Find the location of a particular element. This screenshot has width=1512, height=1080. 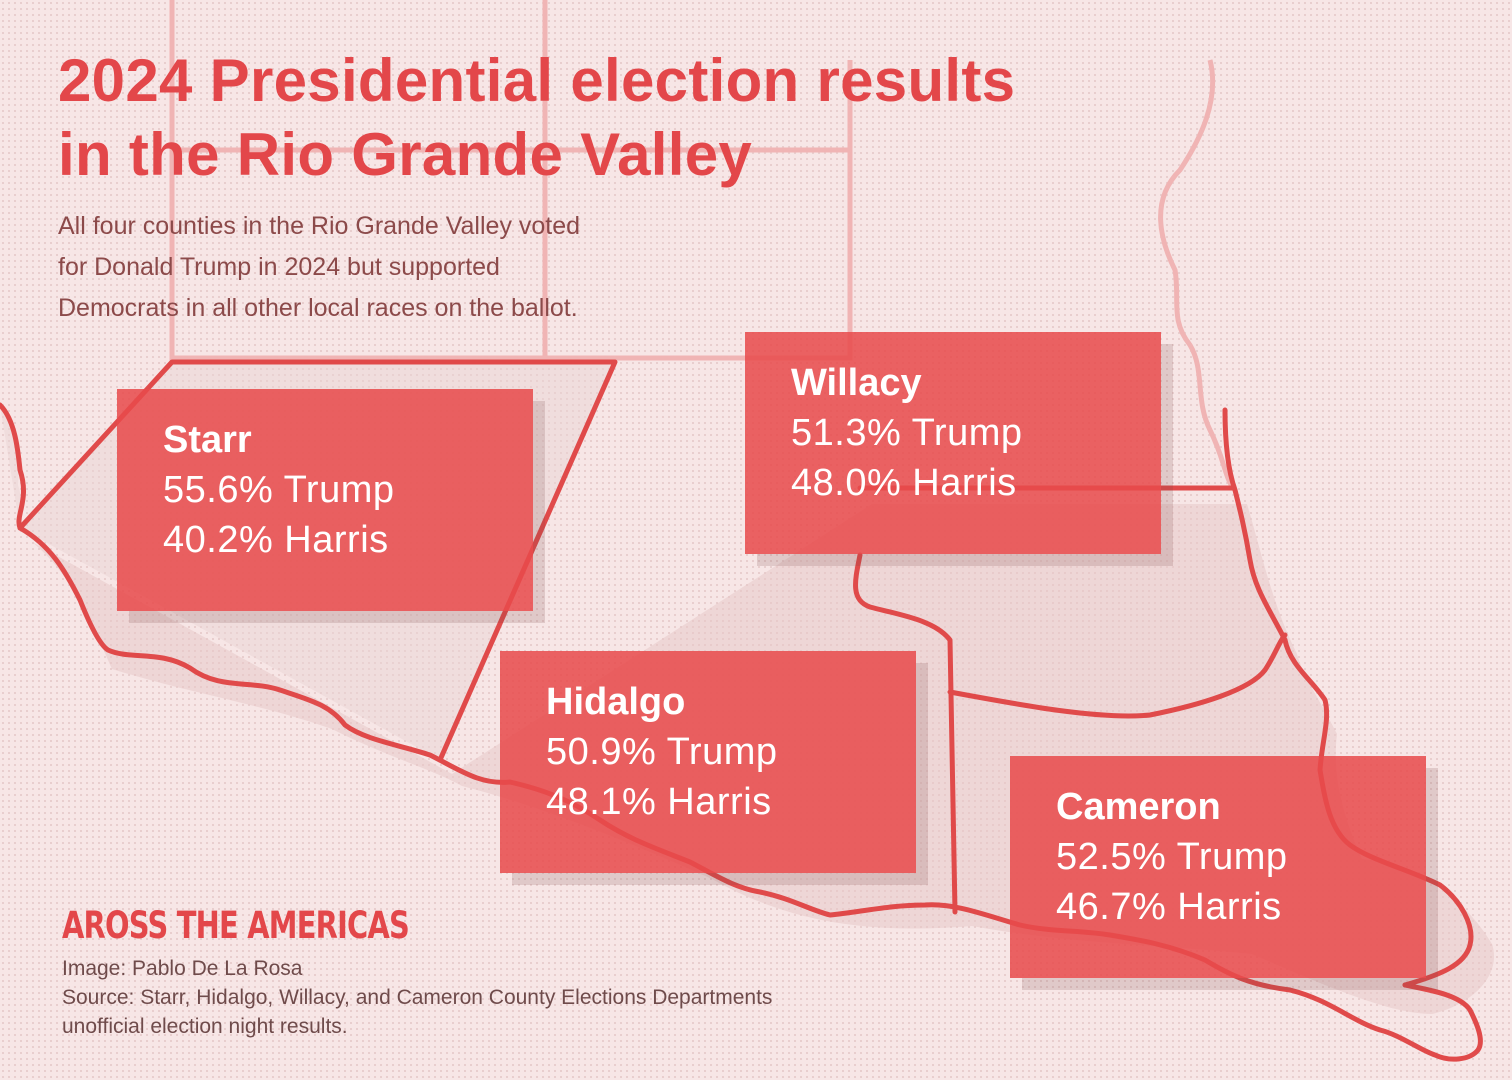

trump-result: 55.6% Trump is located at coordinates (279, 490).